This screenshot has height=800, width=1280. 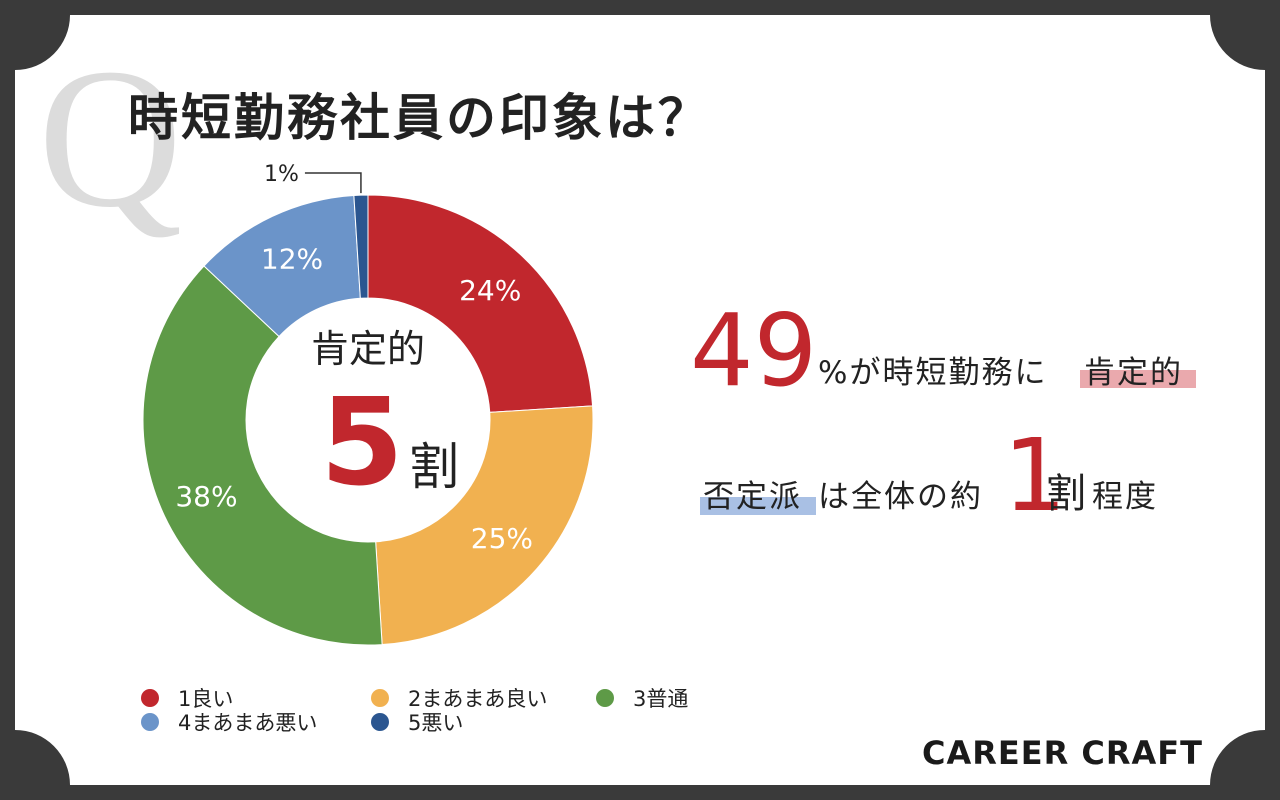 I want to click on legend-label: 4まあまあ悪い, so click(x=247, y=723).